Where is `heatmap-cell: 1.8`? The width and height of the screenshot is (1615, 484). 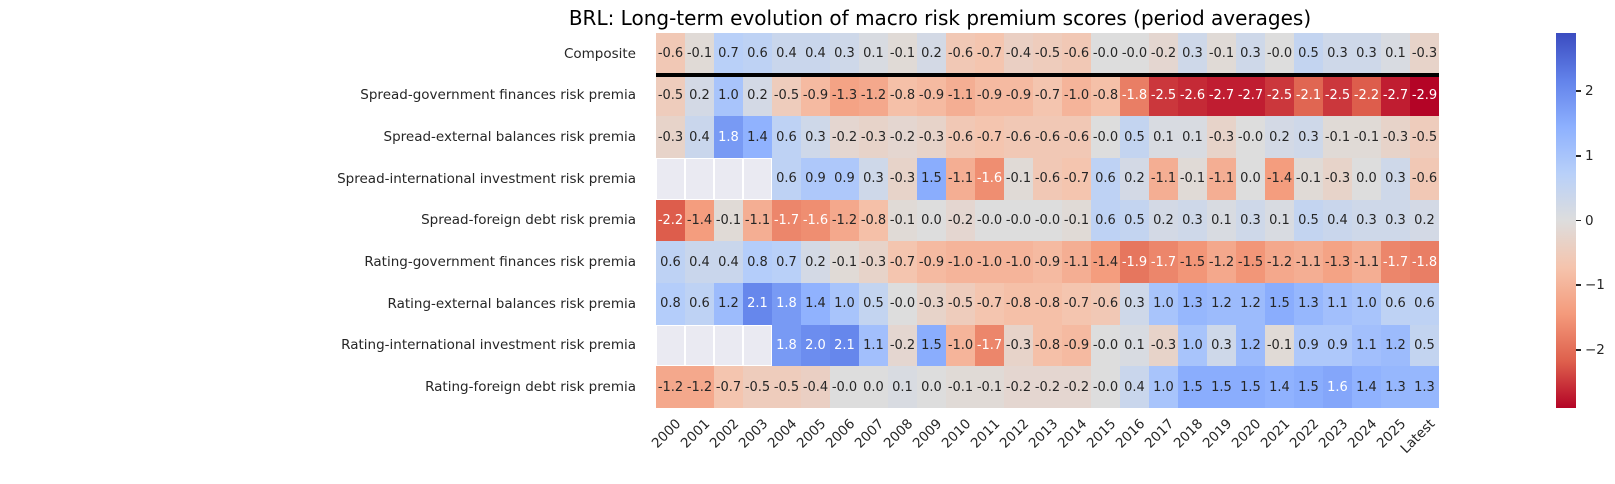 heatmap-cell: 1.8 is located at coordinates (786, 304).